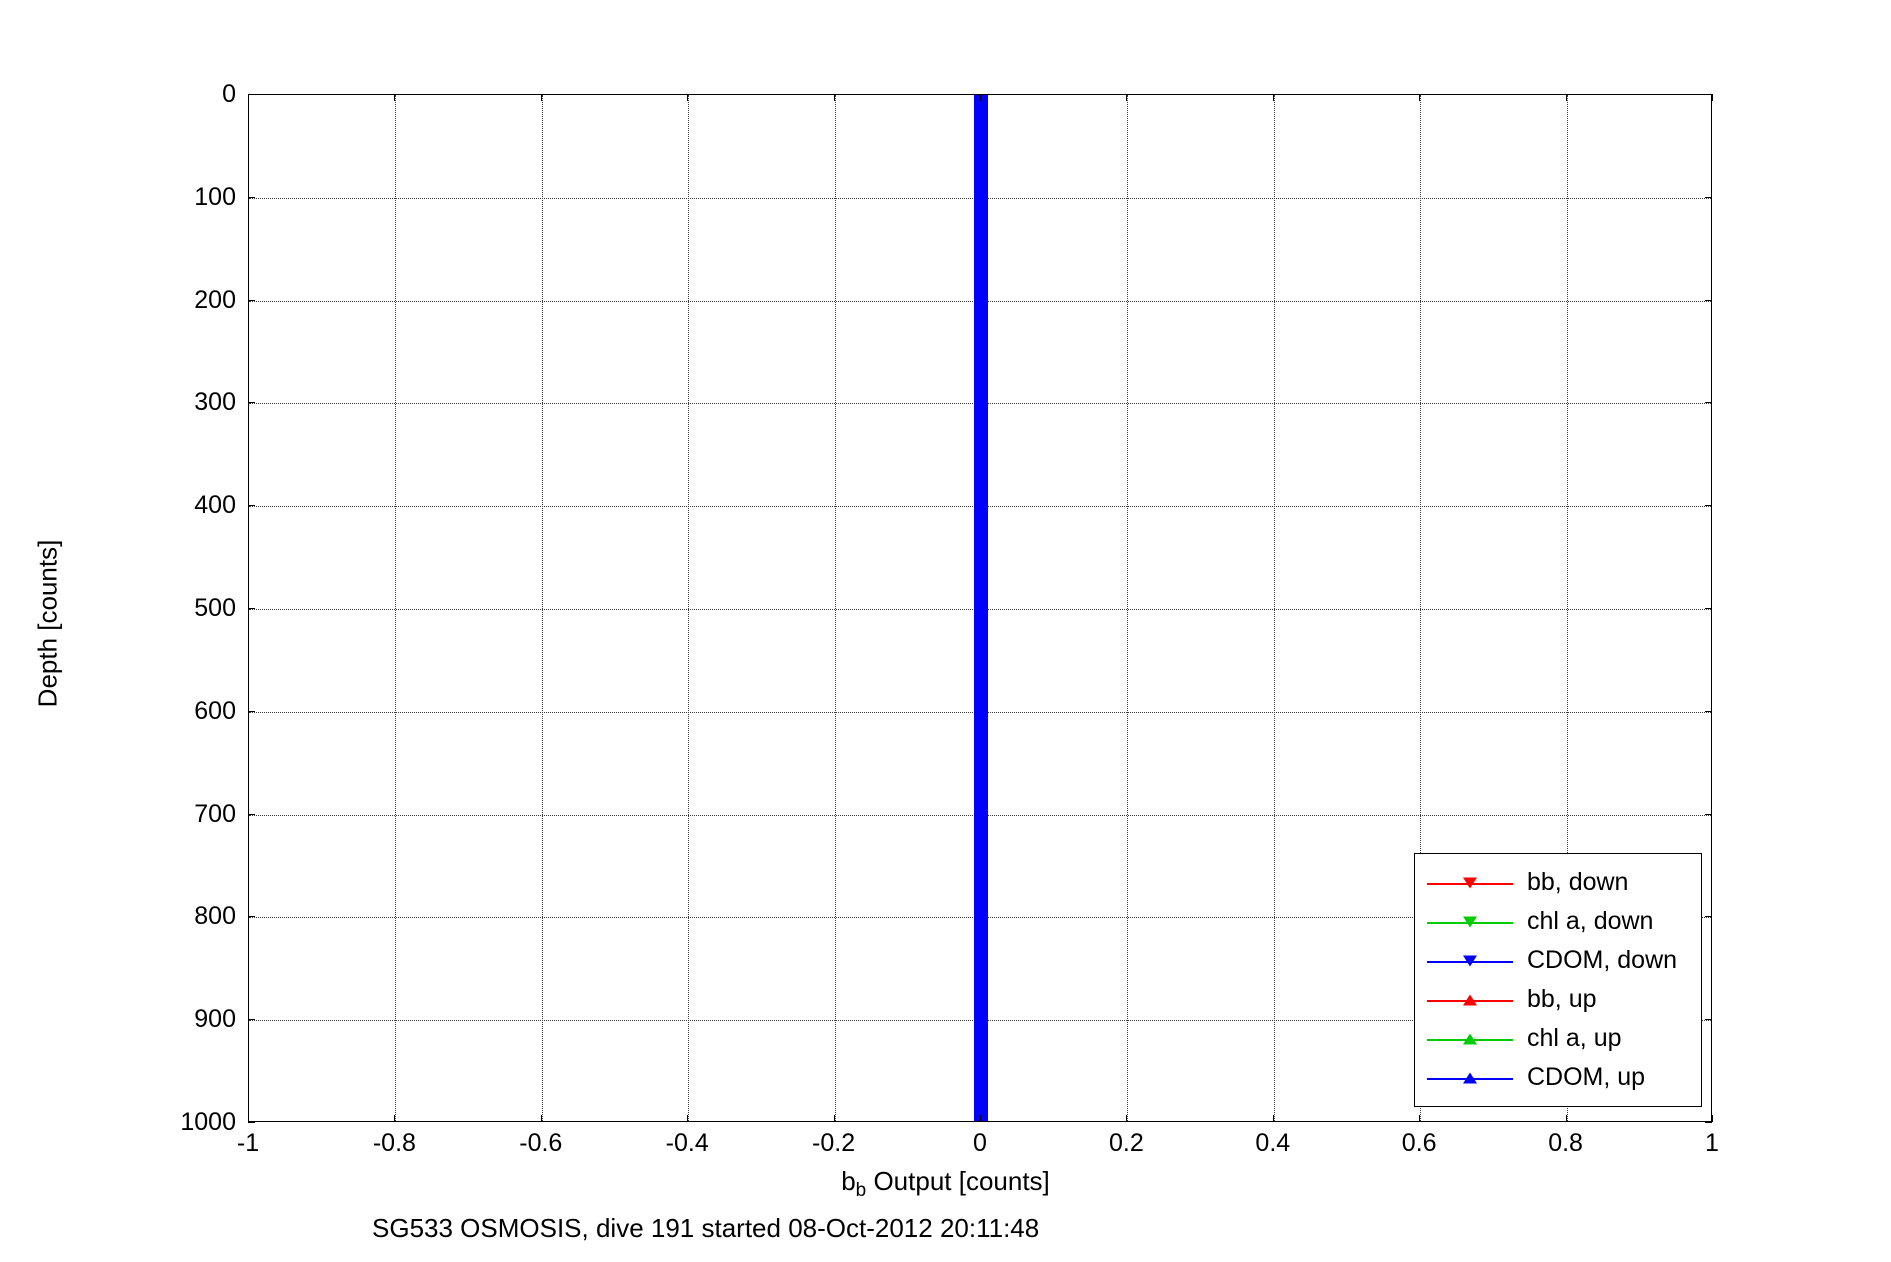  Describe the element at coordinates (1419, 1143) in the screenshot. I see `x-tick-label: 0.6` at that location.